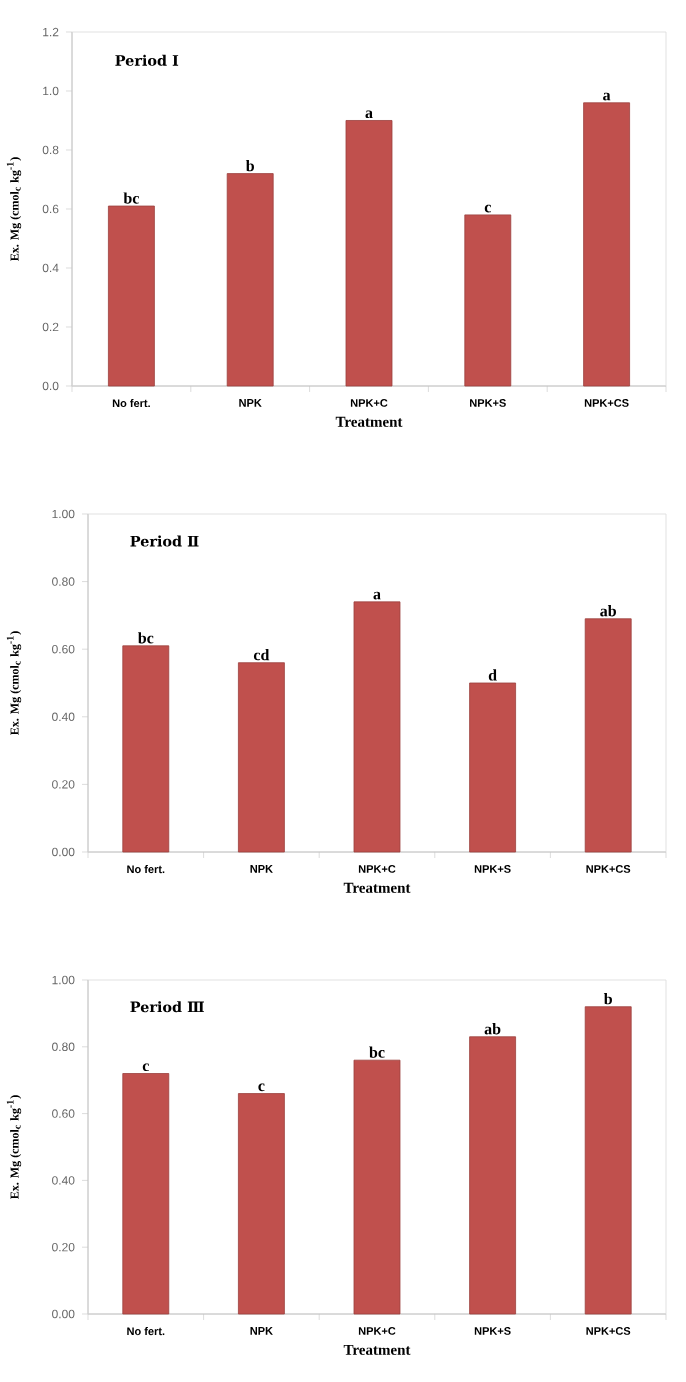  I want to click on annotation: d, so click(492, 675).